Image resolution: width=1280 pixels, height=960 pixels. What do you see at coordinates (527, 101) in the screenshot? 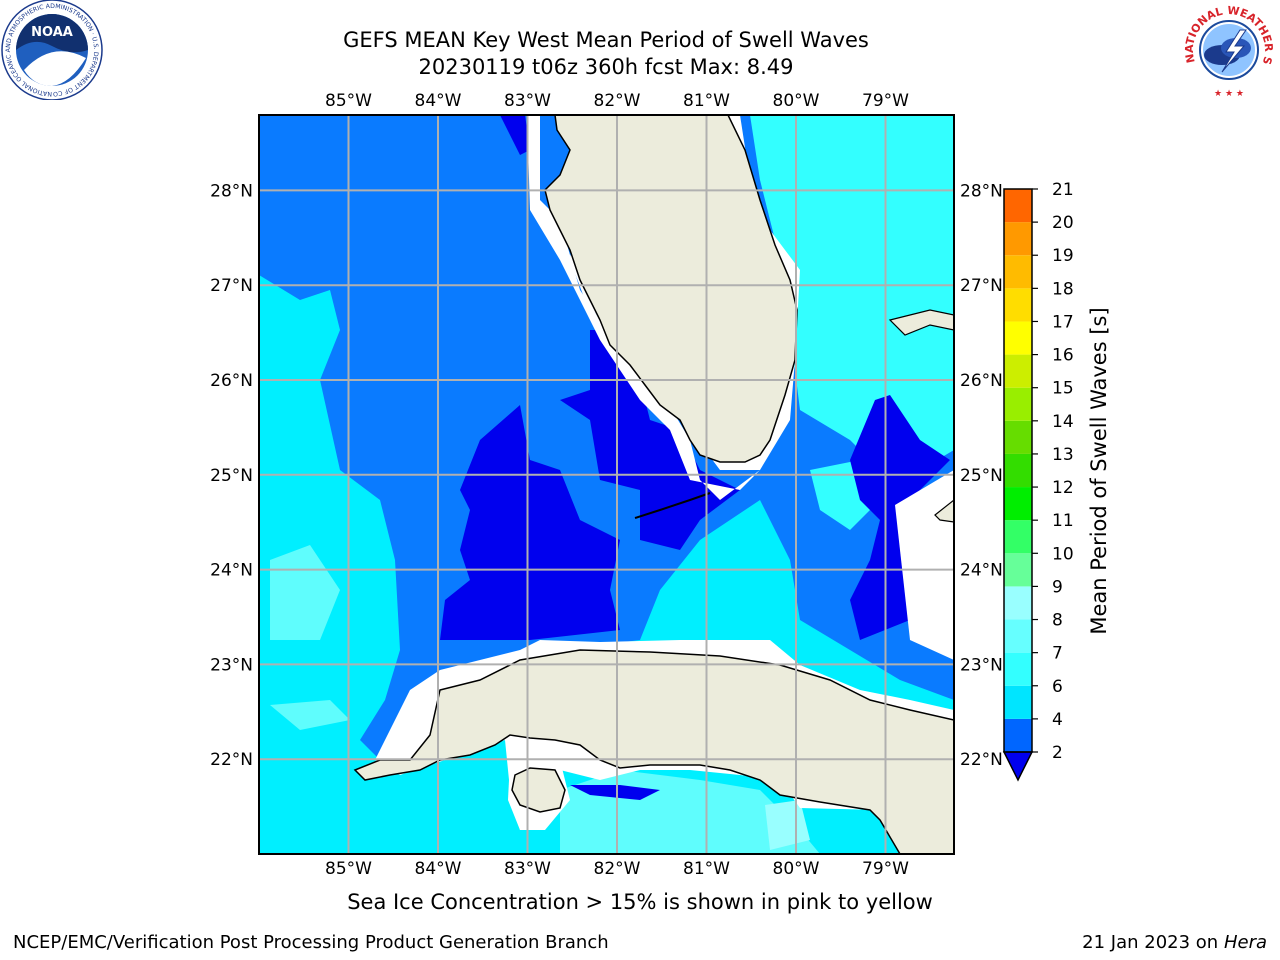
I see `lon-tick-label-top: 83°W` at bounding box center [527, 101].